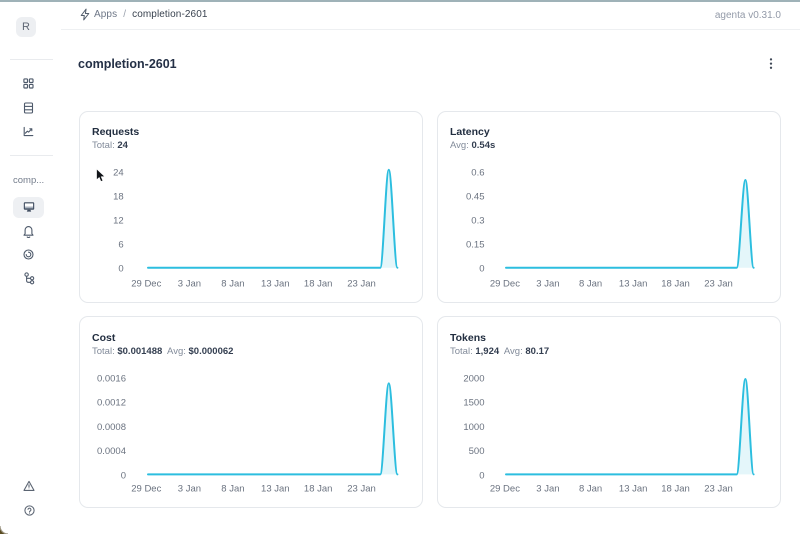 The image size is (800, 534). I want to click on svg-text: 18, so click(118, 196).